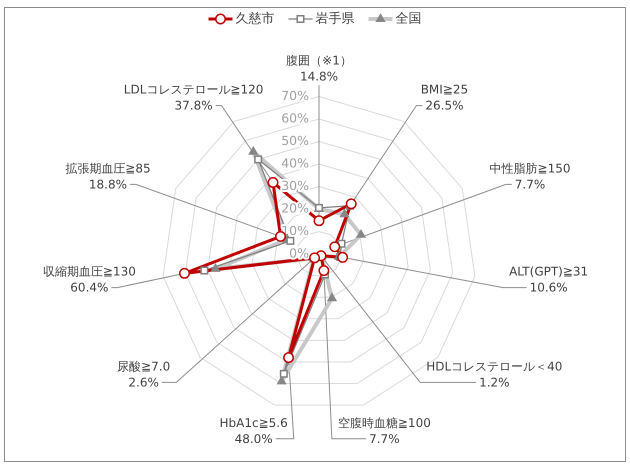 The image size is (630, 466). I want to click on spoke-label: ALT(GPT)≧31, so click(548, 271).